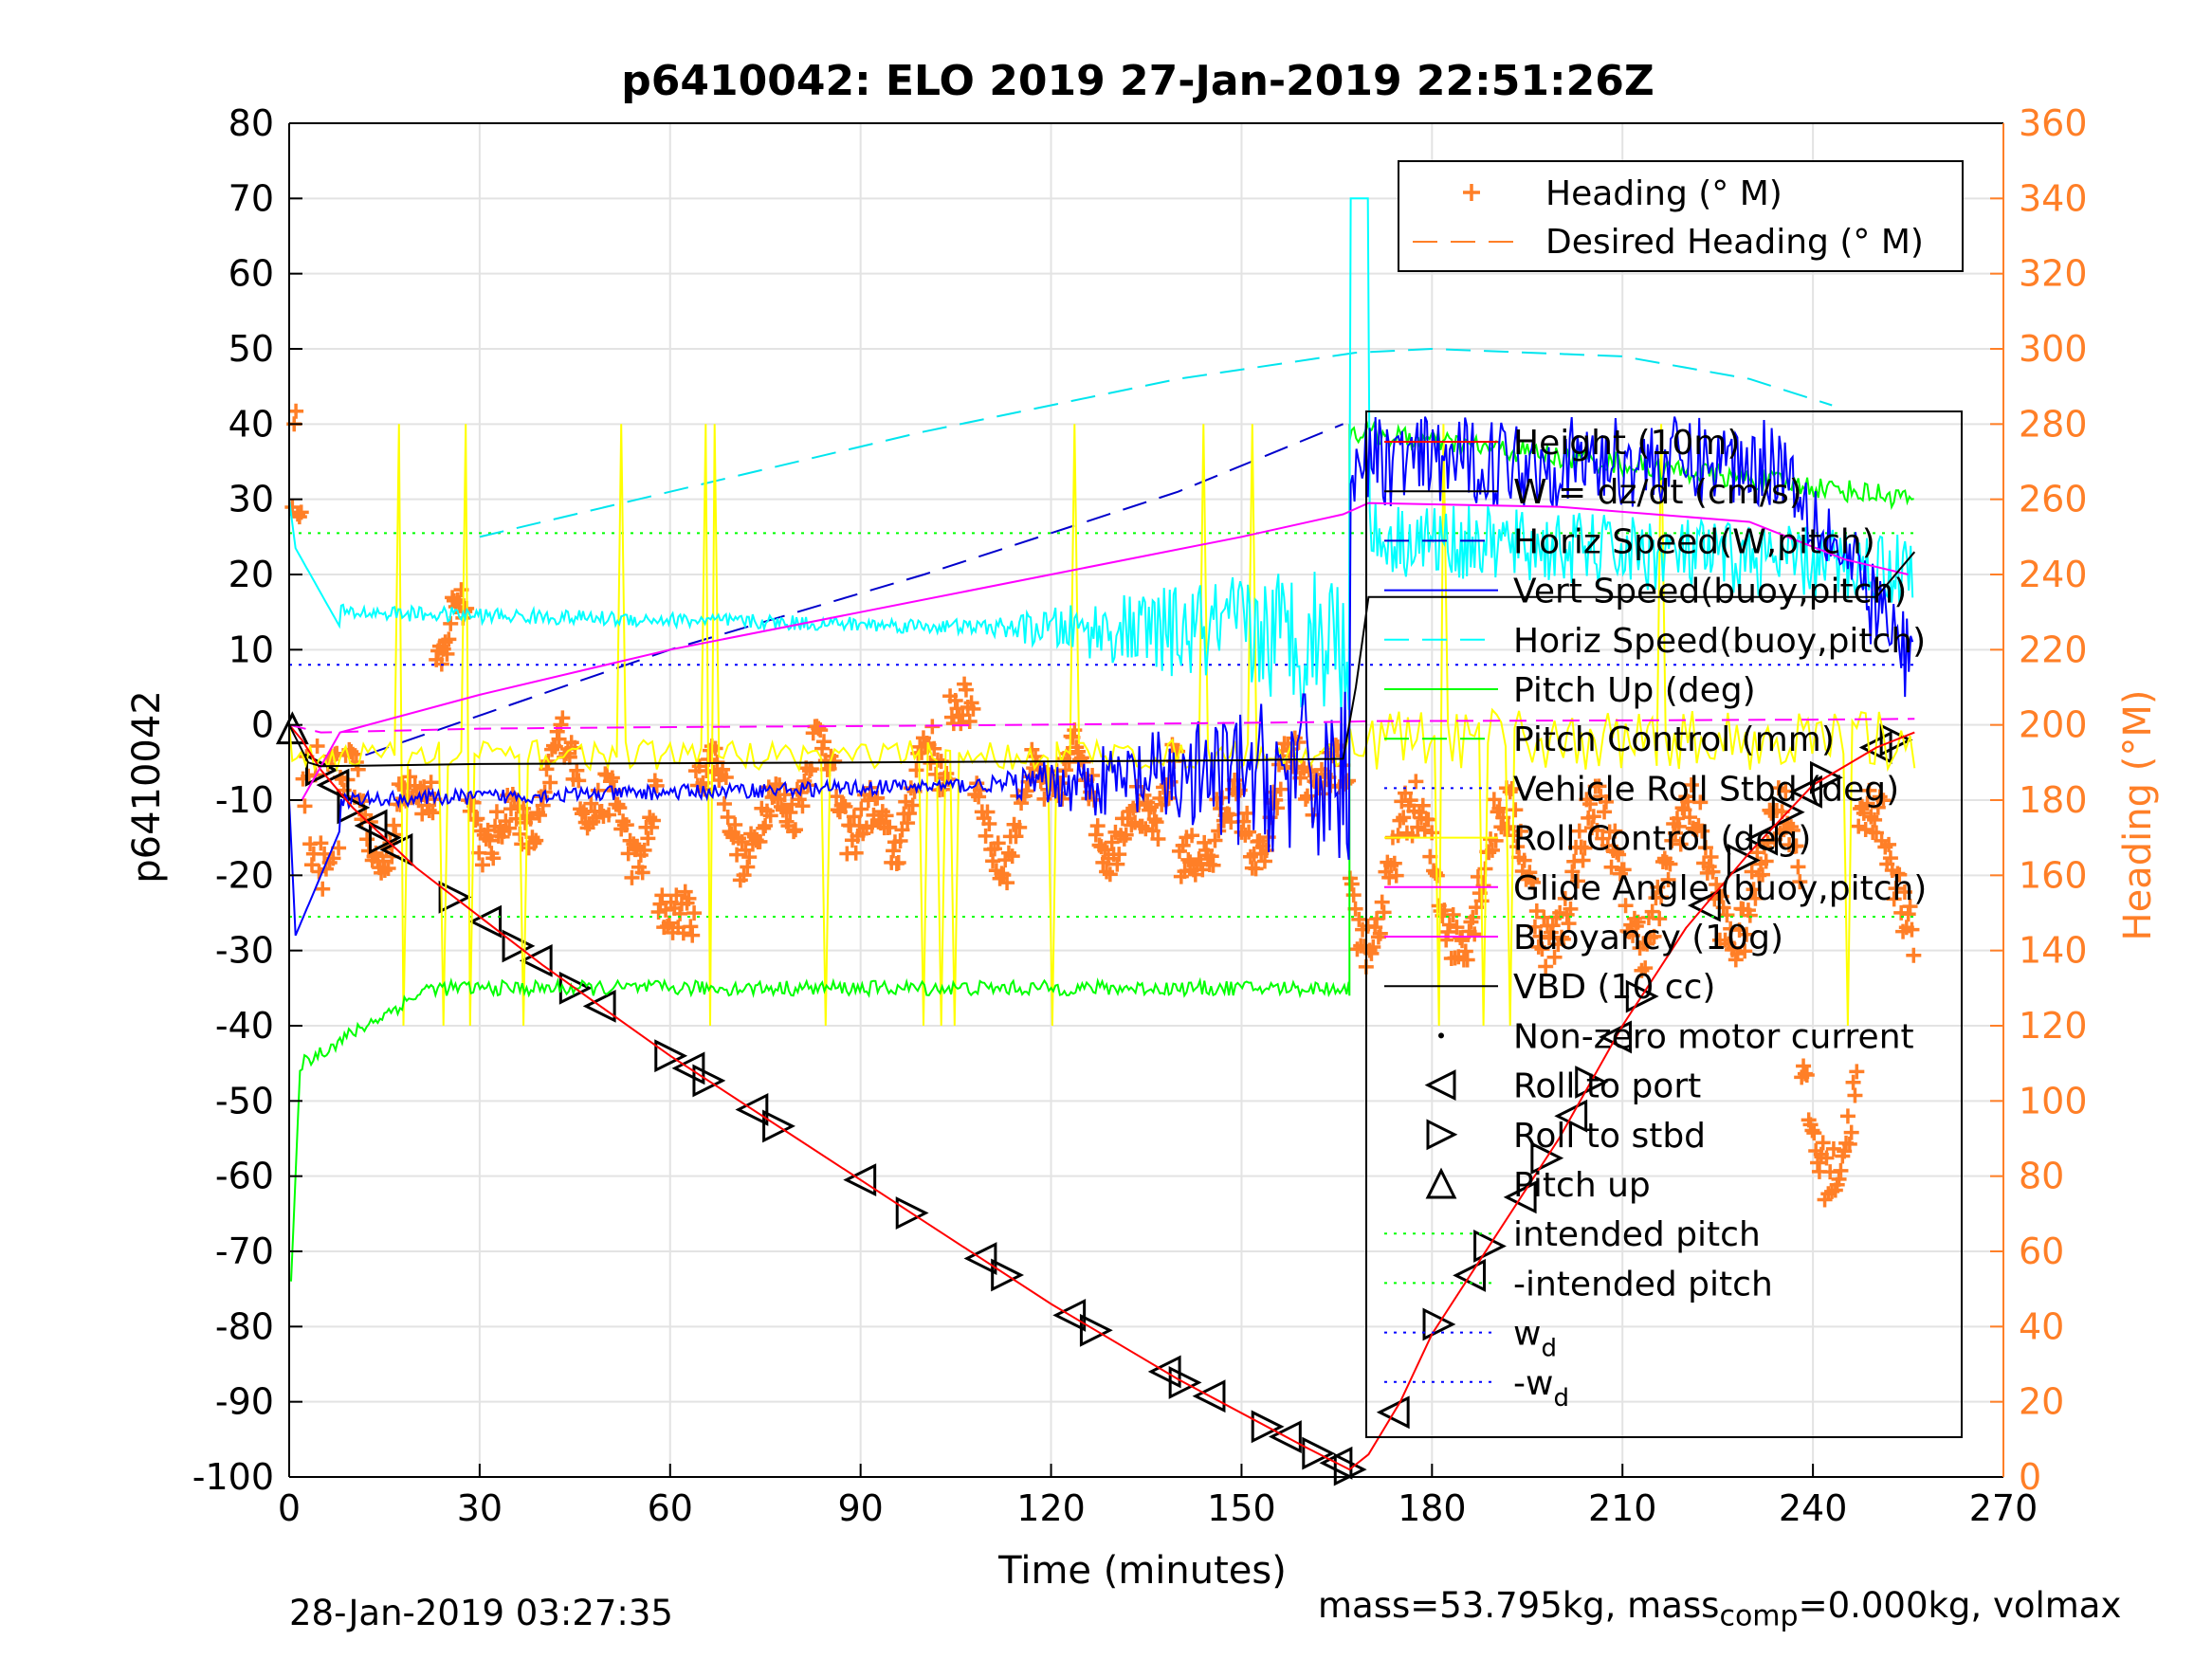 This screenshot has height=1659, width=2212. What do you see at coordinates (2138, 815) in the screenshot?
I see `y-axis-label-right: Heading (°M)` at bounding box center [2138, 815].